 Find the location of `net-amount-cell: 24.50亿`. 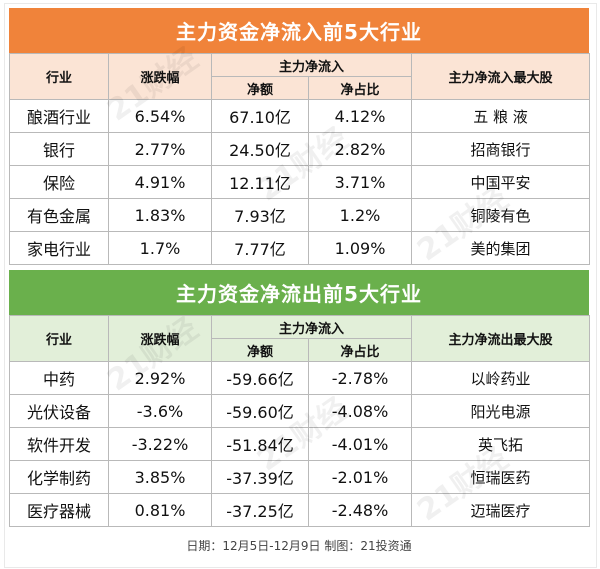

net-amount-cell: 24.50亿 is located at coordinates (260, 149).